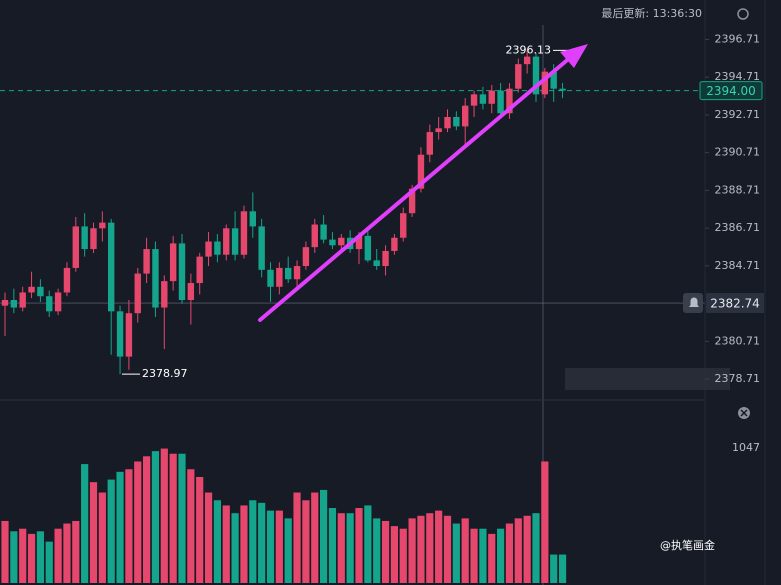 Image resolution: width=781 pixels, height=585 pixels. I want to click on crosshair-label: 2382.74, so click(735, 304).